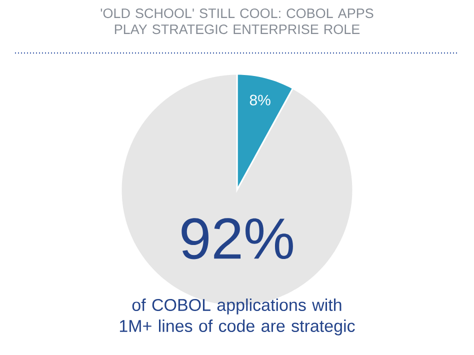  I want to click on chart-title: 'OLD SCHOOL' STILL COOL: COBOL APPS PLAY STRATEGIC ENTERPRISE ROLE, so click(237, 21).